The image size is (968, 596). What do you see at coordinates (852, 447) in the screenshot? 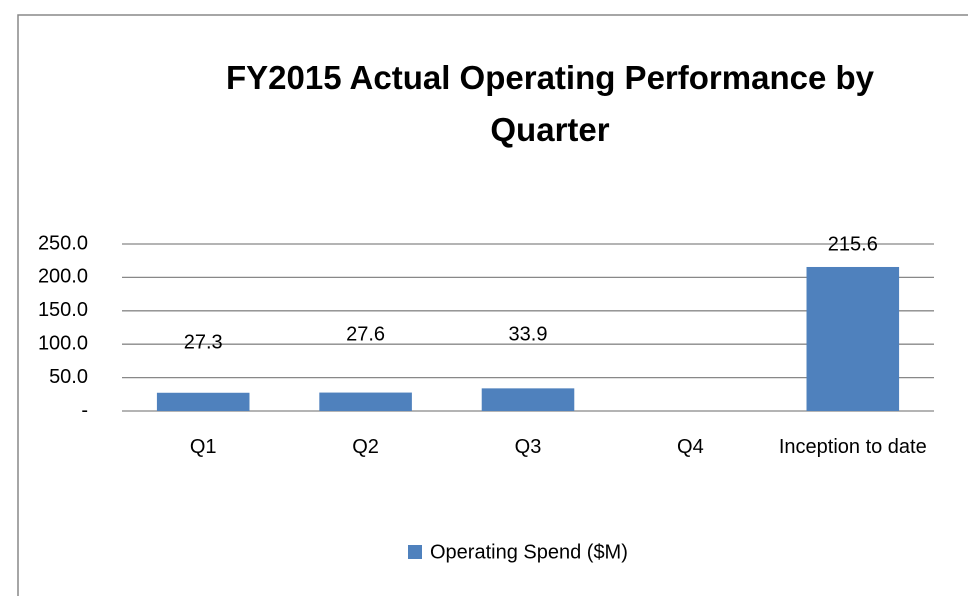
I see `x-tick-label: Inception to date` at bounding box center [852, 447].